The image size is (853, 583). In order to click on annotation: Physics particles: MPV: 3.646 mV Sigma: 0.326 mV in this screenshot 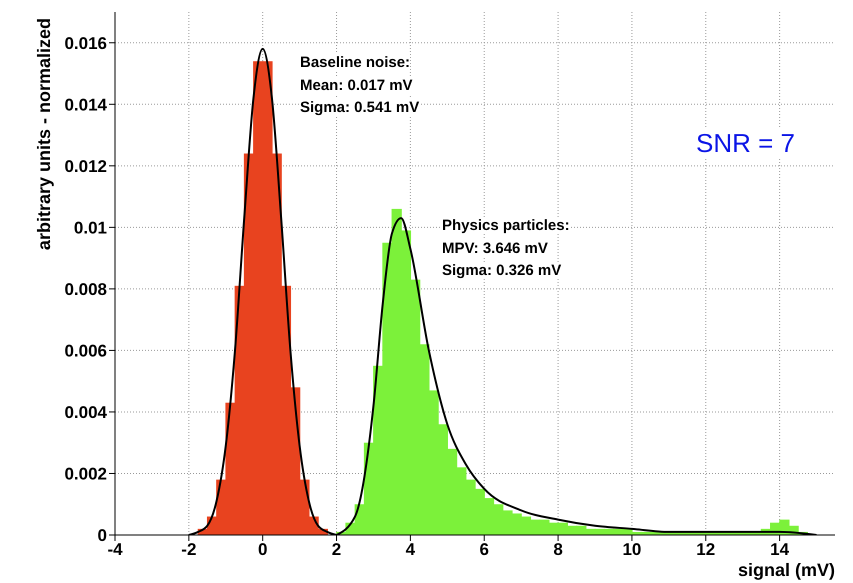, I will do `click(506, 248)`.